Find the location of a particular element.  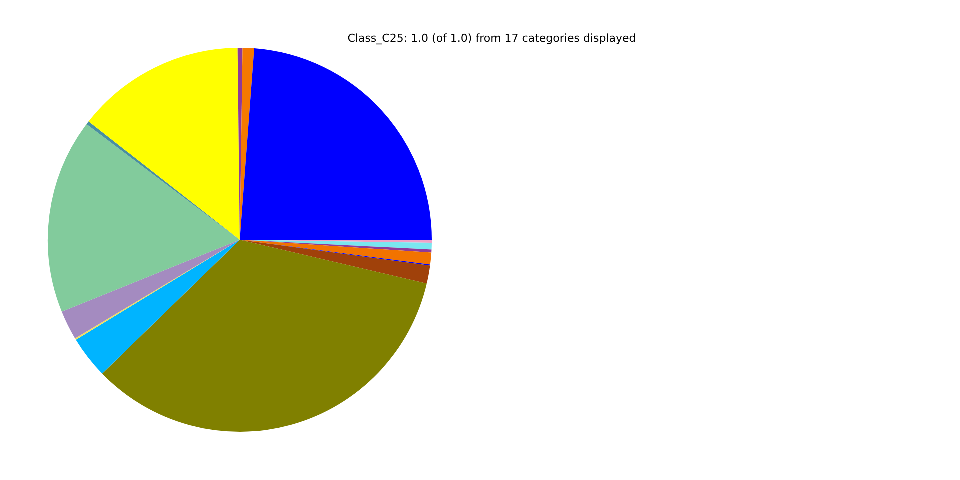

text: Class_C25: 1.0 (of 1.0) from 17 categories displayed is located at coordinates (492, 38).